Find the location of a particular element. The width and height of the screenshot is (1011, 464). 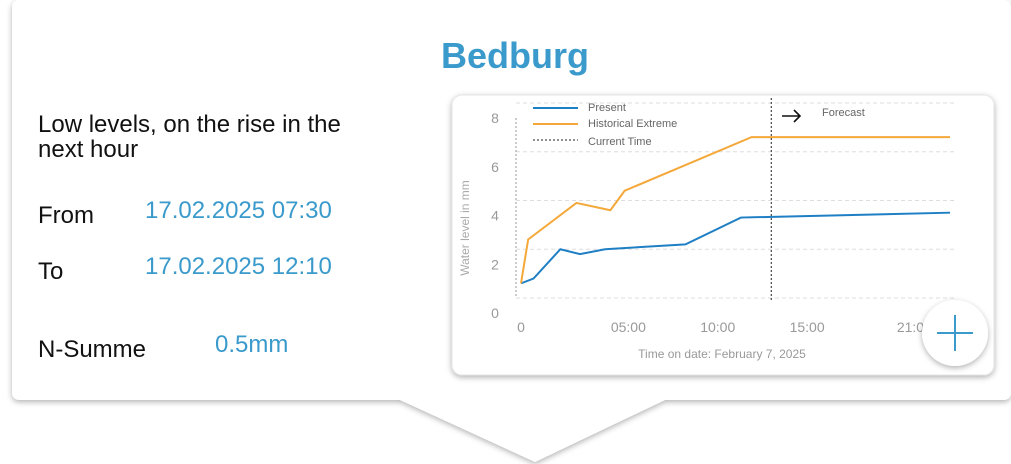

status: Low levels, on the rise in the next hour is located at coordinates (189, 137).